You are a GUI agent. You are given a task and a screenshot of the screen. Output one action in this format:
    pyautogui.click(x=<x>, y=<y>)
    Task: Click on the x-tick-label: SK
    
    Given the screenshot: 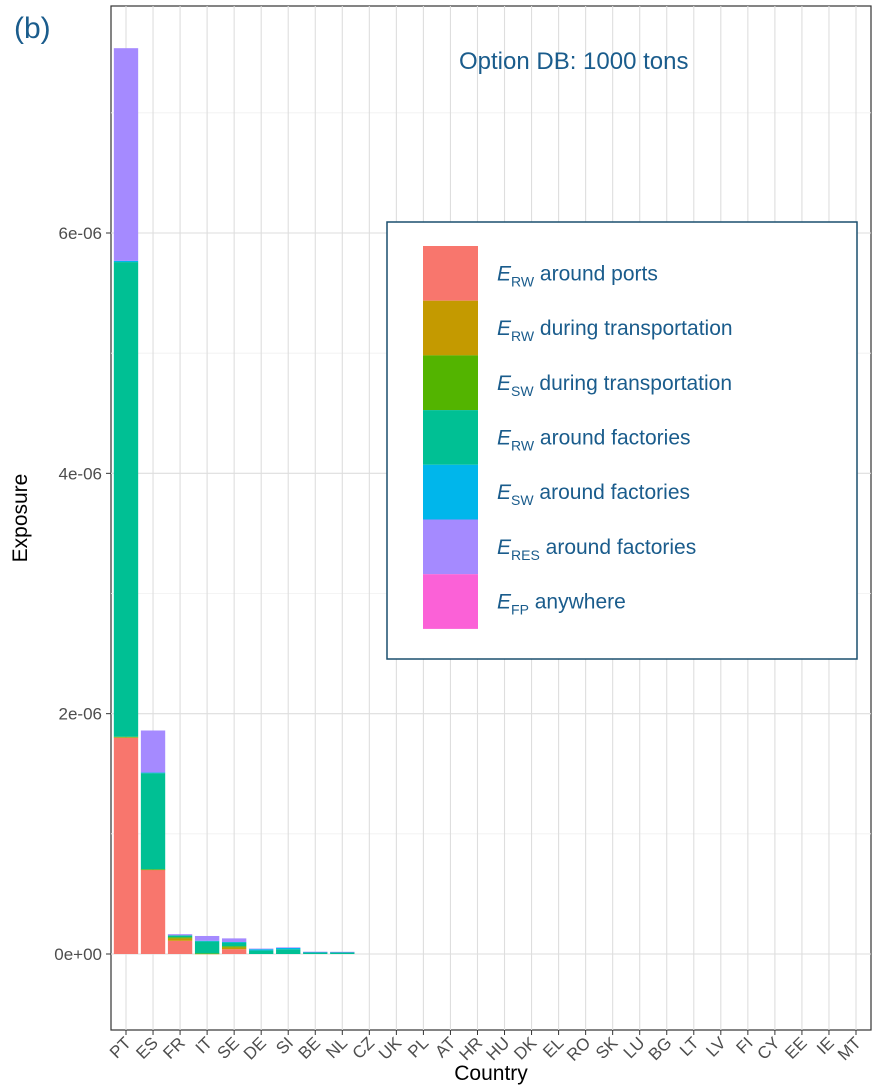 What is the action you would take?
    pyautogui.click(x=607, y=1048)
    